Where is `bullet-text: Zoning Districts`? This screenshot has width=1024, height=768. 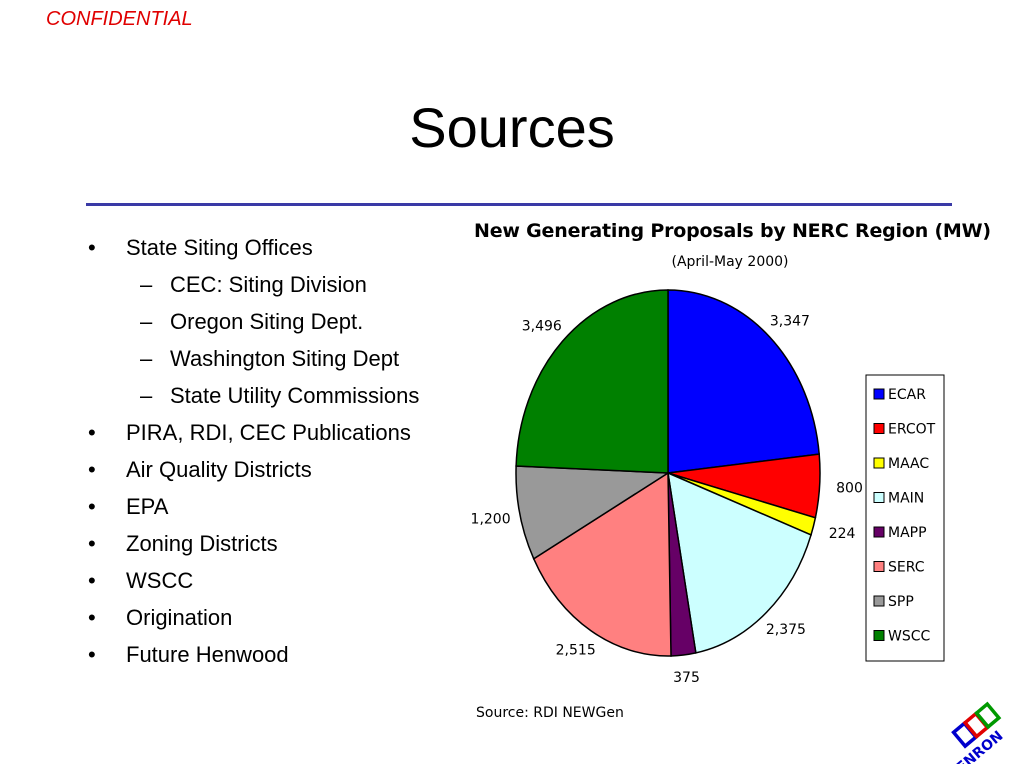
bullet-text: Zoning Districts is located at coordinates (202, 543).